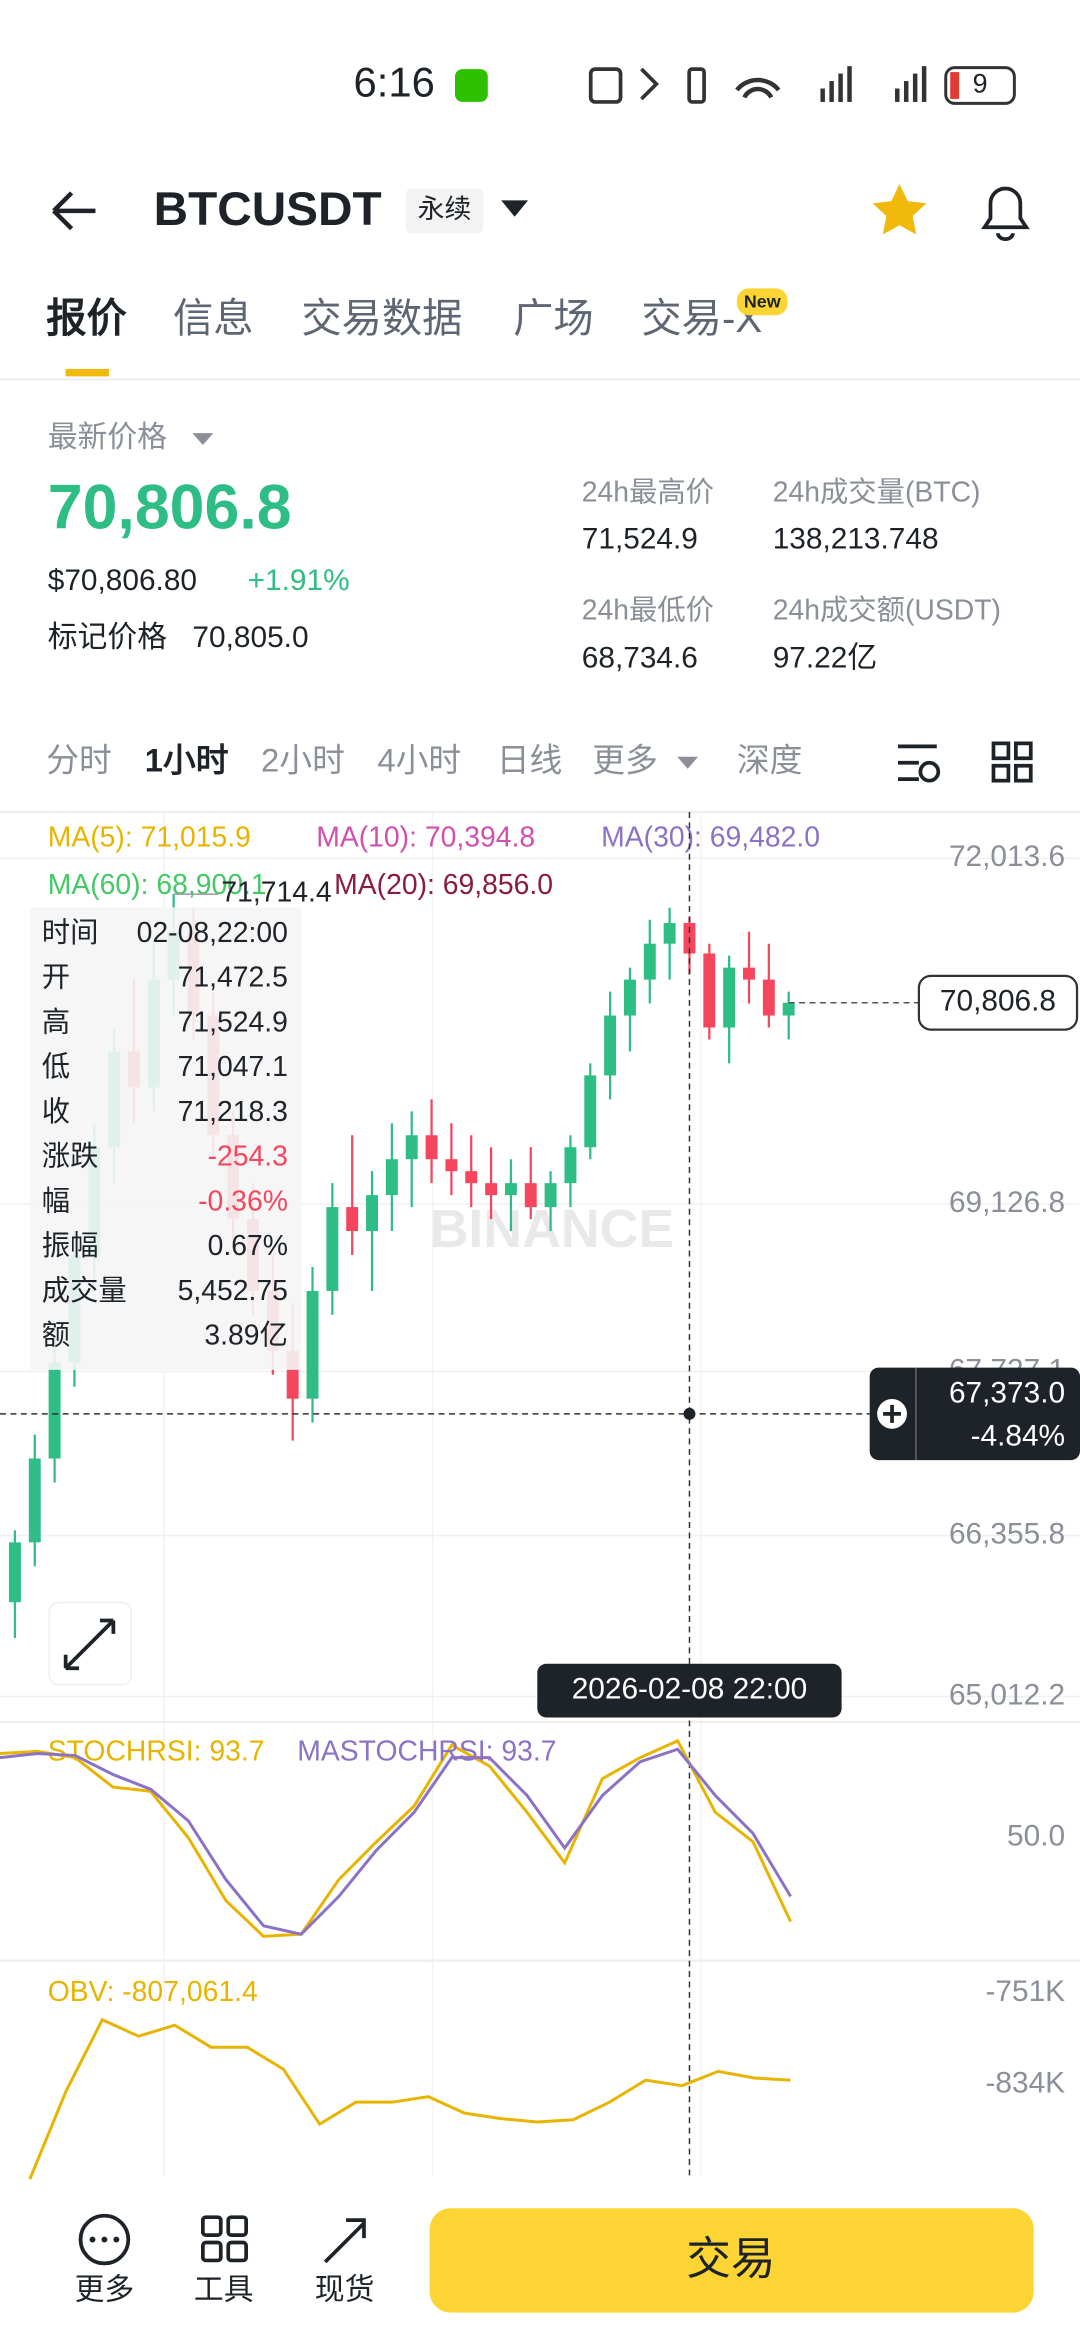  Describe the element at coordinates (250, 637) in the screenshot. I see `mark-price: 70,805.0` at that location.